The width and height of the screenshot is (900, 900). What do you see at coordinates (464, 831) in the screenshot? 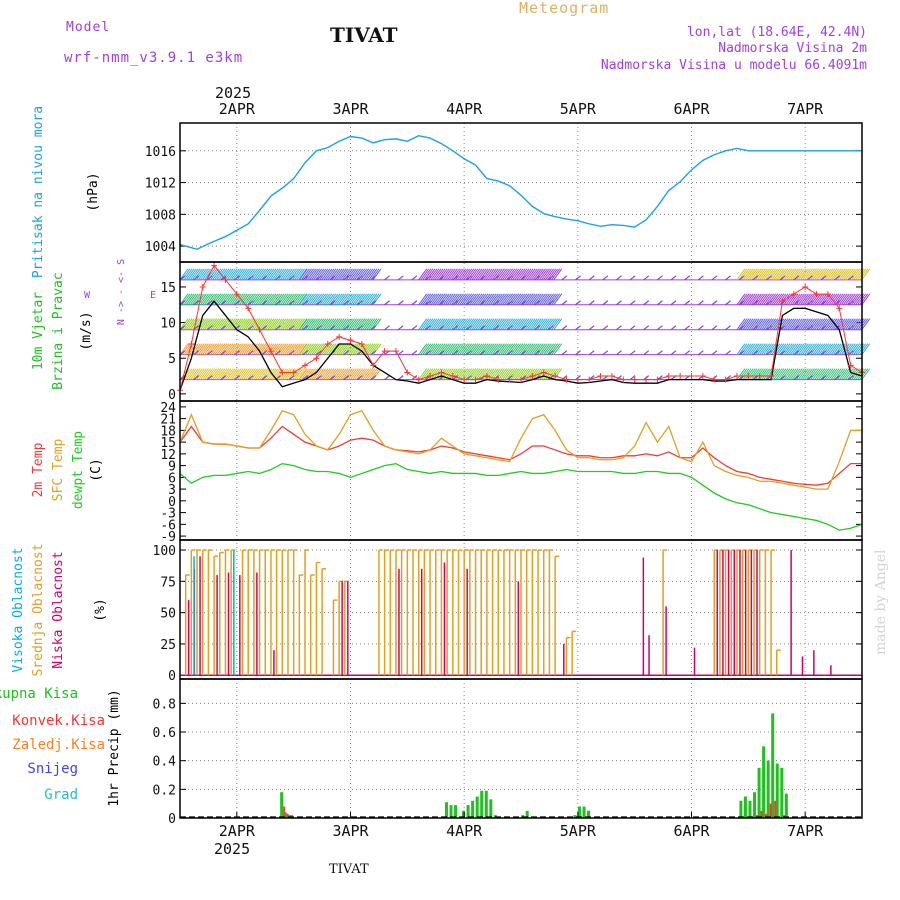
I see `x-tick-label-bottom: 4APR` at bounding box center [464, 831].